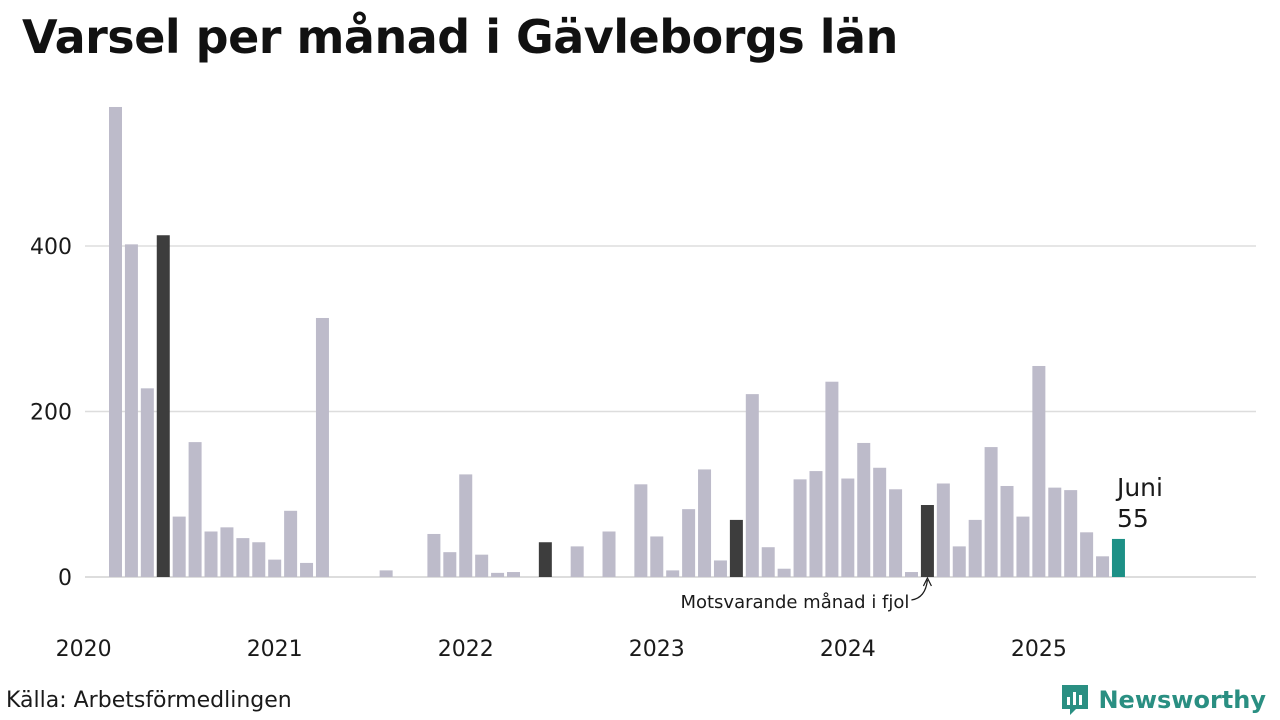 The width and height of the screenshot is (1280, 720). What do you see at coordinates (84, 649) in the screenshot?
I see `x-year-label: 2020` at bounding box center [84, 649].